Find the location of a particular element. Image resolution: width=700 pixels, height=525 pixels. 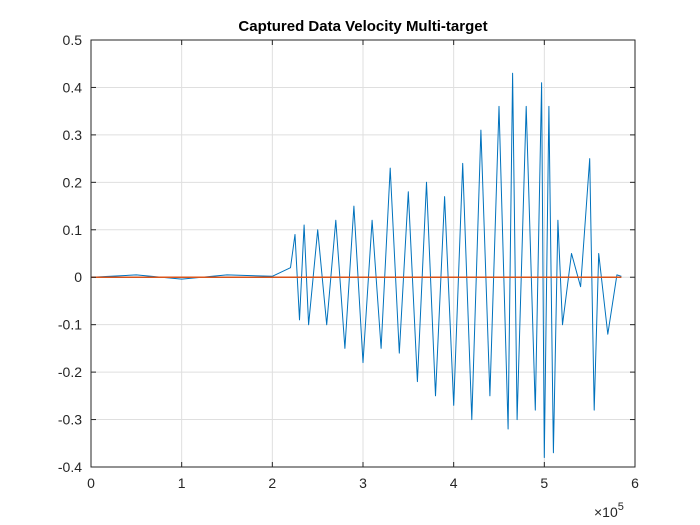

x-tick-label: 4 is located at coordinates (454, 483).